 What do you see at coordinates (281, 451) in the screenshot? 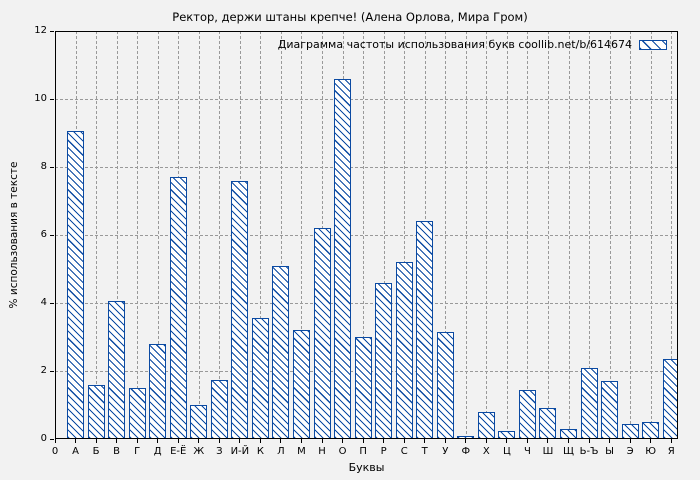
I see `x-tick-label: Л` at bounding box center [281, 451].